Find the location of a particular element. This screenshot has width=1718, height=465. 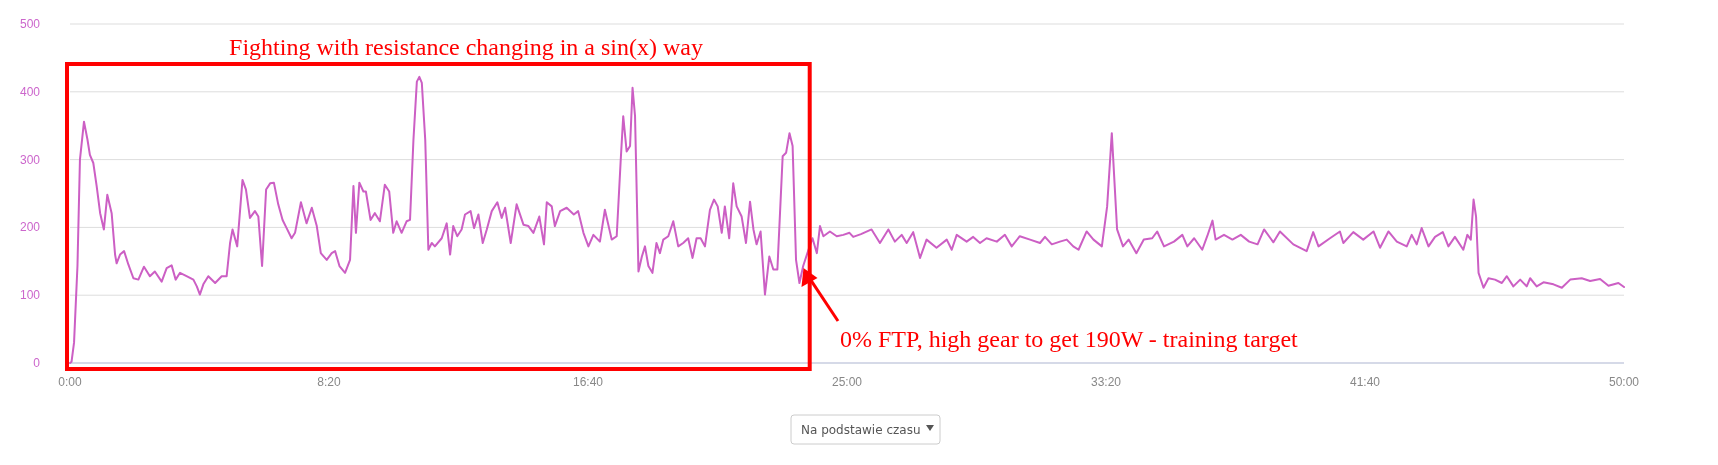

y-tick-label: 300 is located at coordinates (30, 159).